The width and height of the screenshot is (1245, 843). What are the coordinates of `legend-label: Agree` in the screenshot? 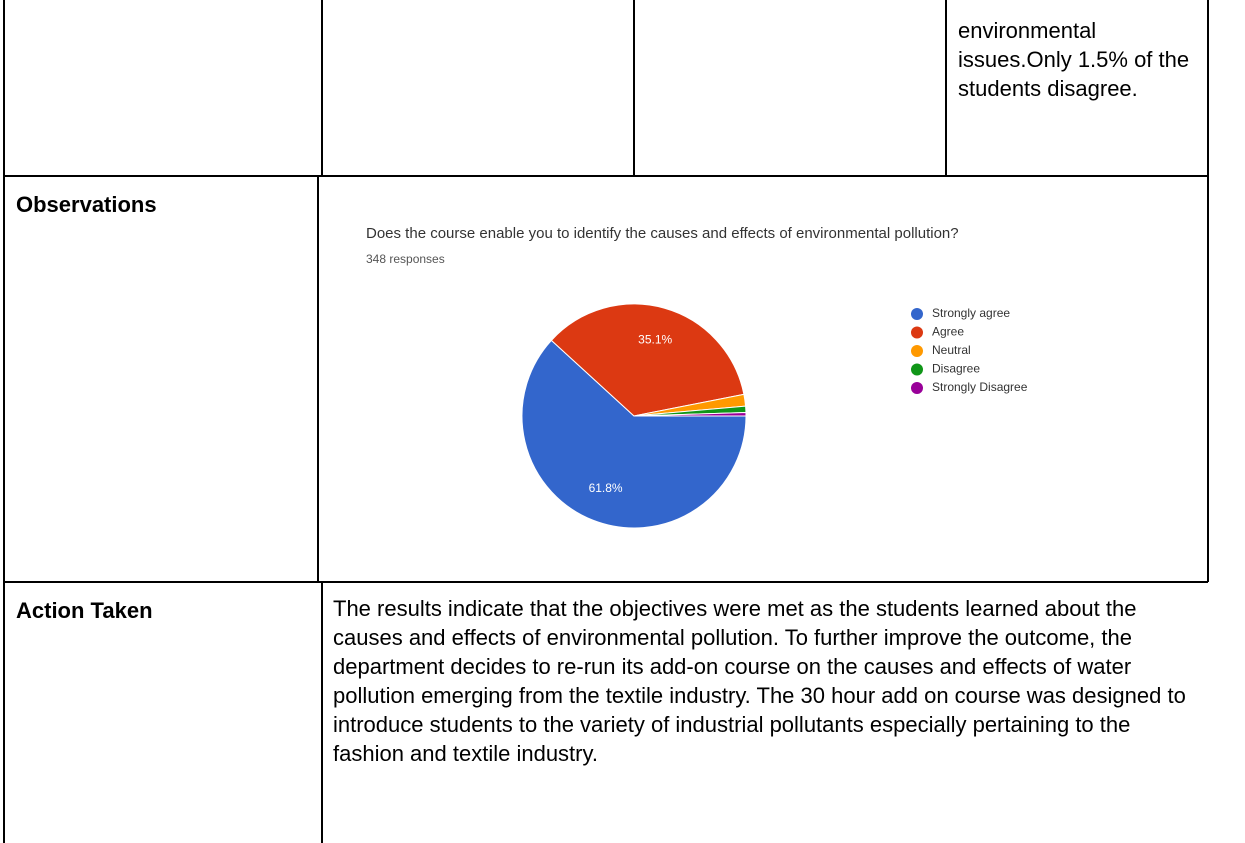 It's located at (948, 332).